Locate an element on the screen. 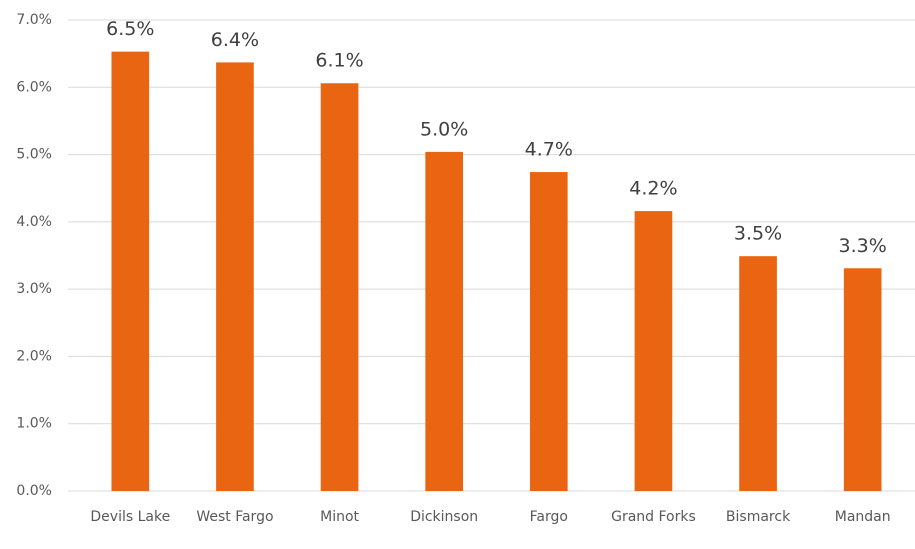 This screenshot has width=915, height=549. y-tick-label: 3.0% is located at coordinates (34, 289).